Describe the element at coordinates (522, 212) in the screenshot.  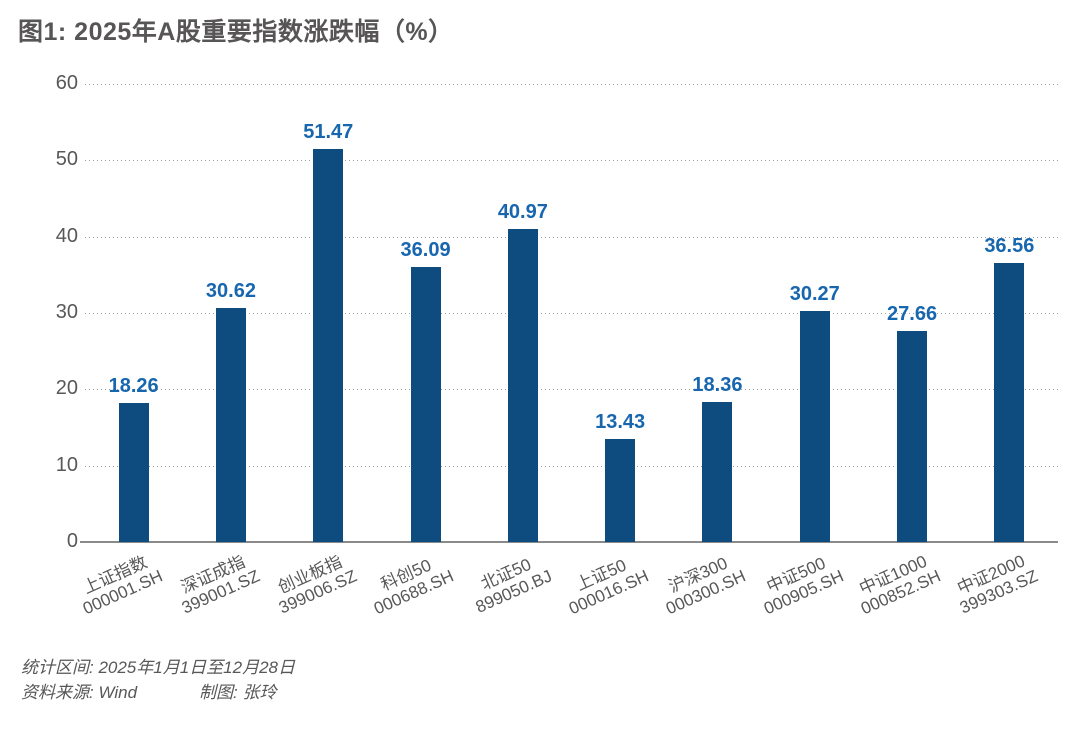
I see `bar-value-label: 40.97` at that location.